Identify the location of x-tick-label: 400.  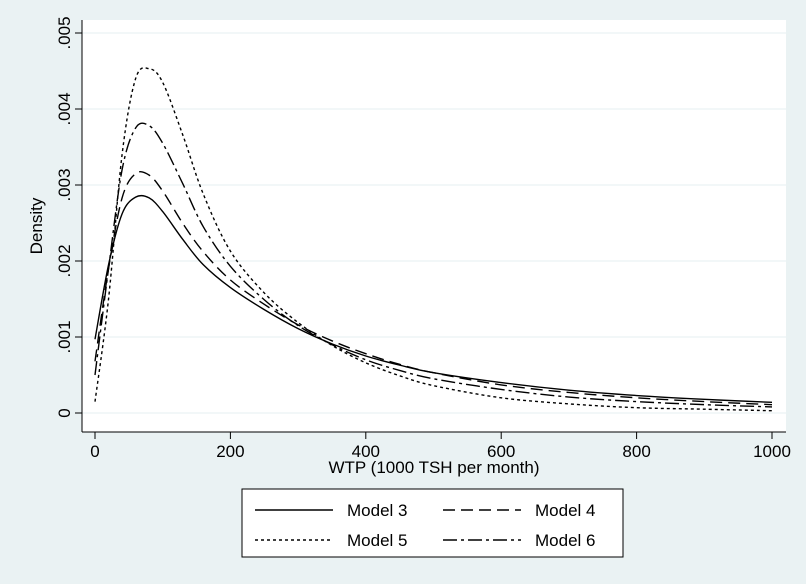
(366, 451).